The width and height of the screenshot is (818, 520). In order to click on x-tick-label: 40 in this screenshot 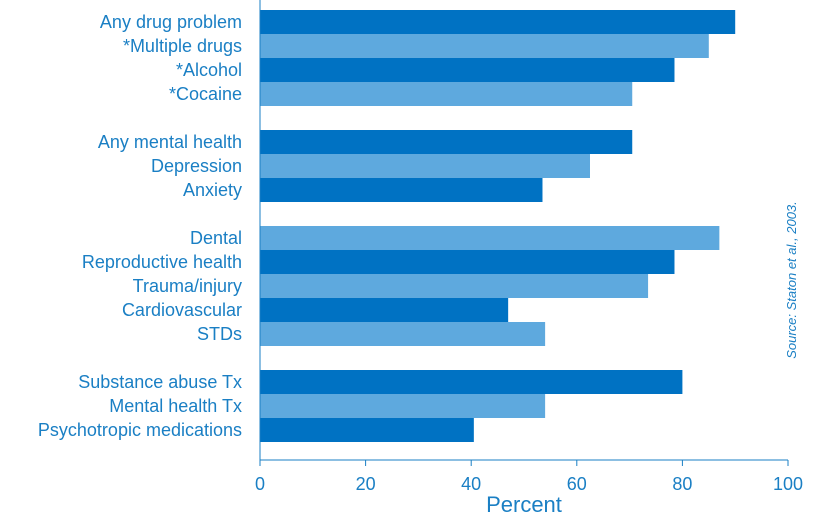, I will do `click(471, 484)`.